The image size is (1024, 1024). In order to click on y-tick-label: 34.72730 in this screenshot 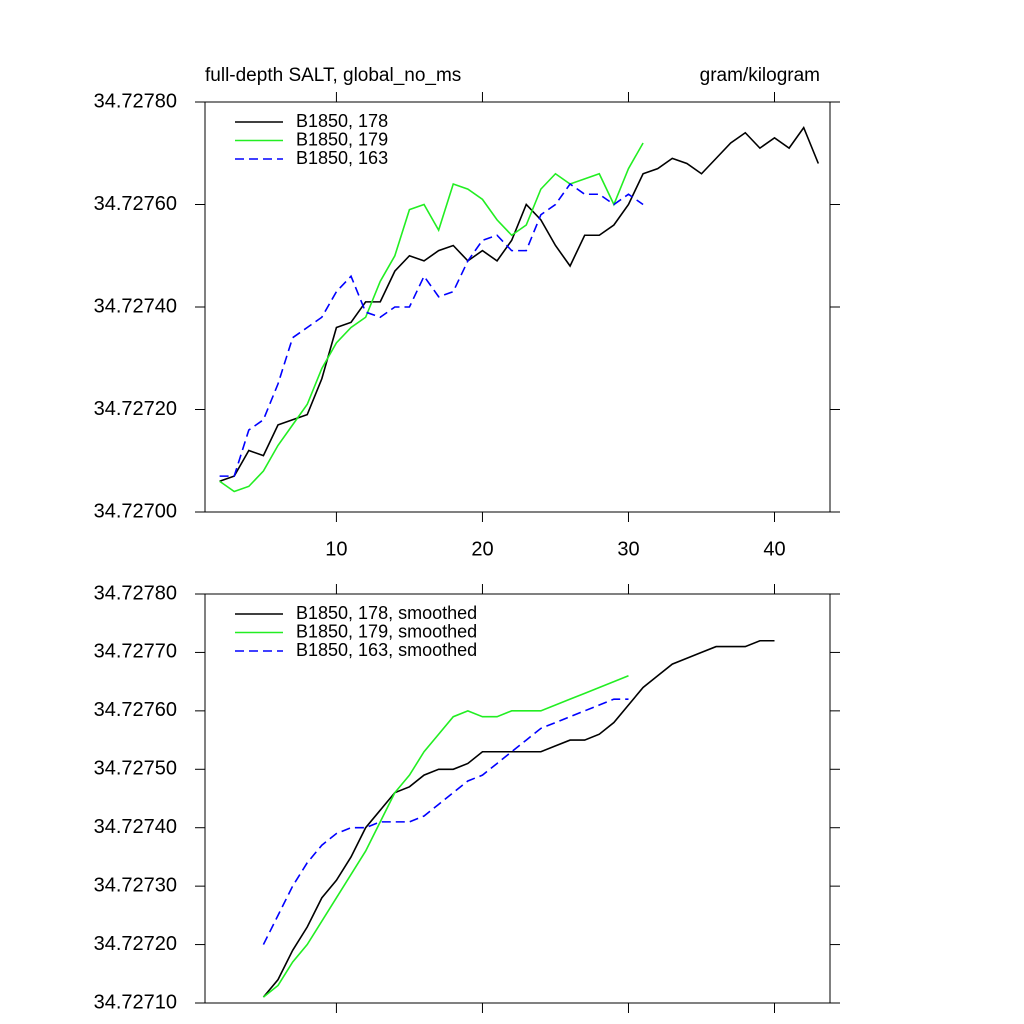, I will do `click(135, 885)`.